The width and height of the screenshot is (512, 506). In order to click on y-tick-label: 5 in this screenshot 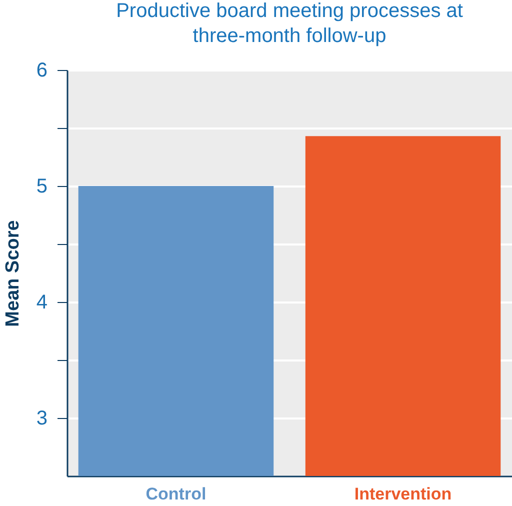, I will do `click(42, 187)`.